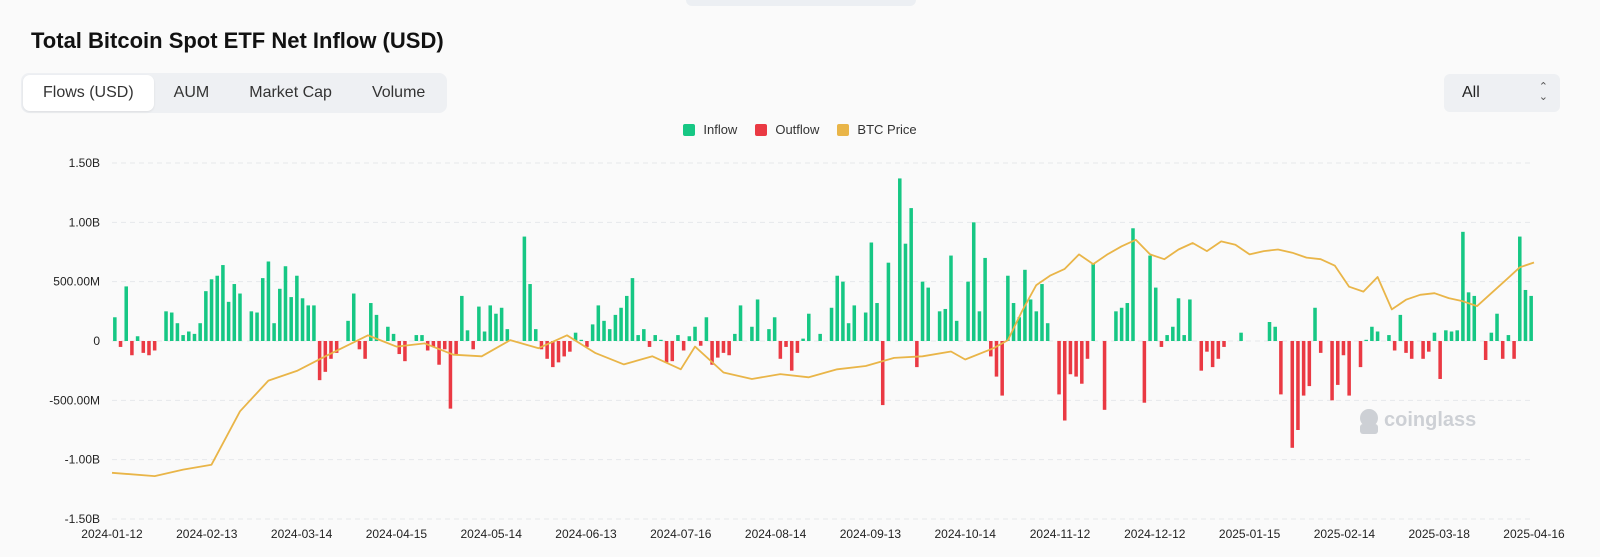  What do you see at coordinates (681, 534) in the screenshot?
I see `x-tick-label: 2024-07-16` at bounding box center [681, 534].